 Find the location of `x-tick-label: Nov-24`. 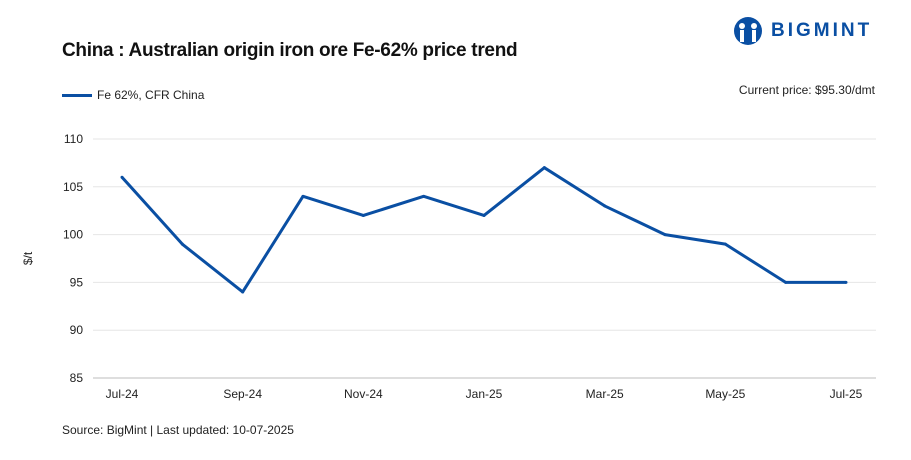

x-tick-label: Nov-24 is located at coordinates (363, 394).